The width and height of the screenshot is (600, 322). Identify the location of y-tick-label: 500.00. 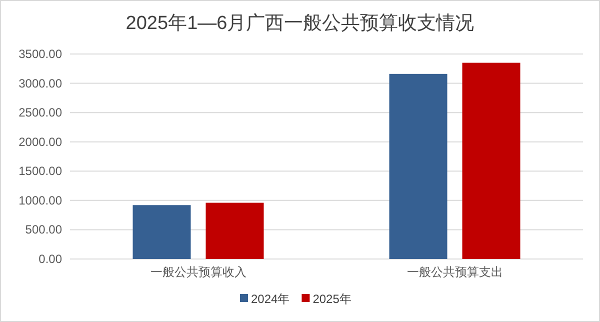
(43, 229).